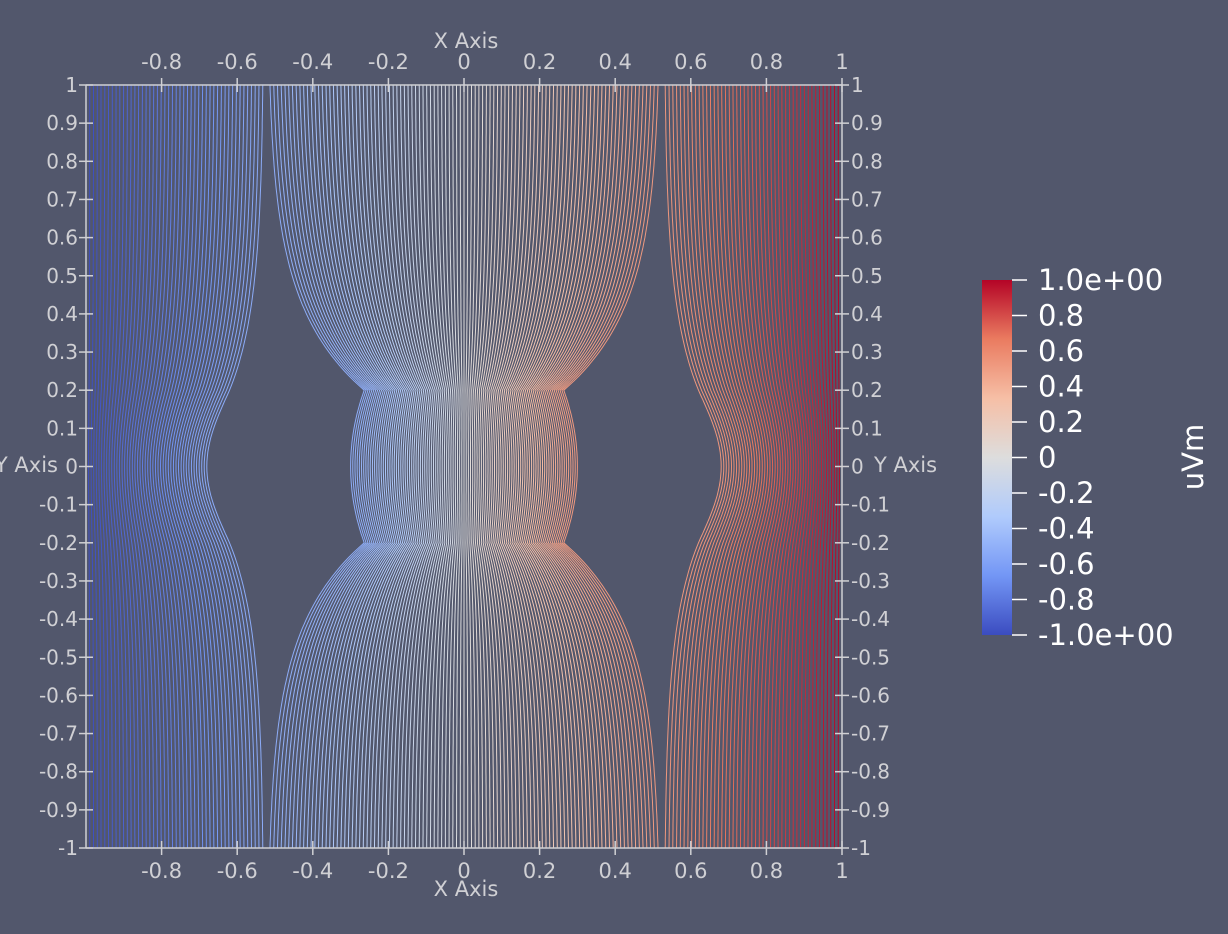  I want to click on y-tick-label-left: 0.4, so click(62, 314).